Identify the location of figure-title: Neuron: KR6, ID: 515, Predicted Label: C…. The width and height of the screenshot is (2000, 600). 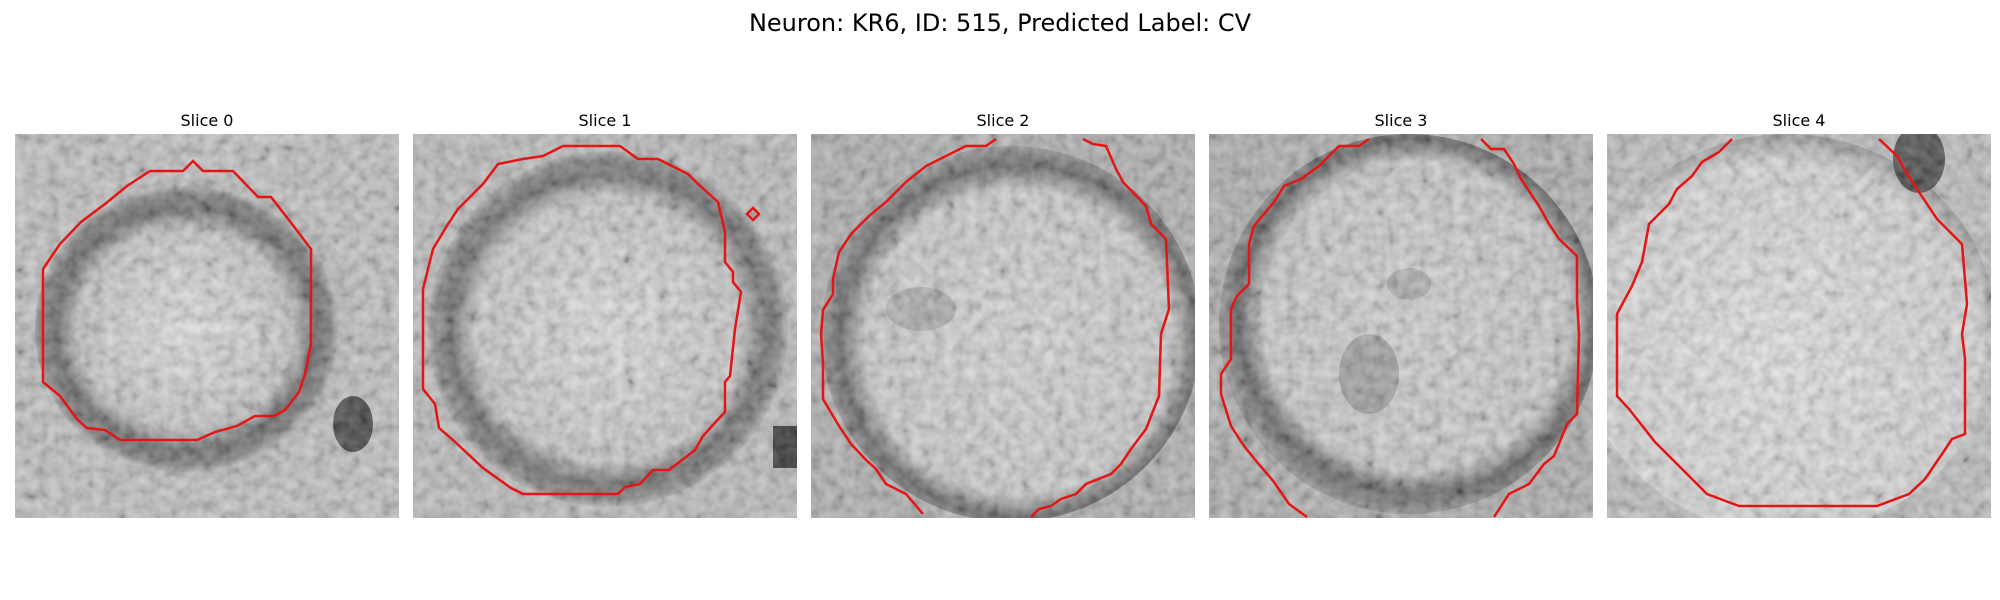
(1000, 23).